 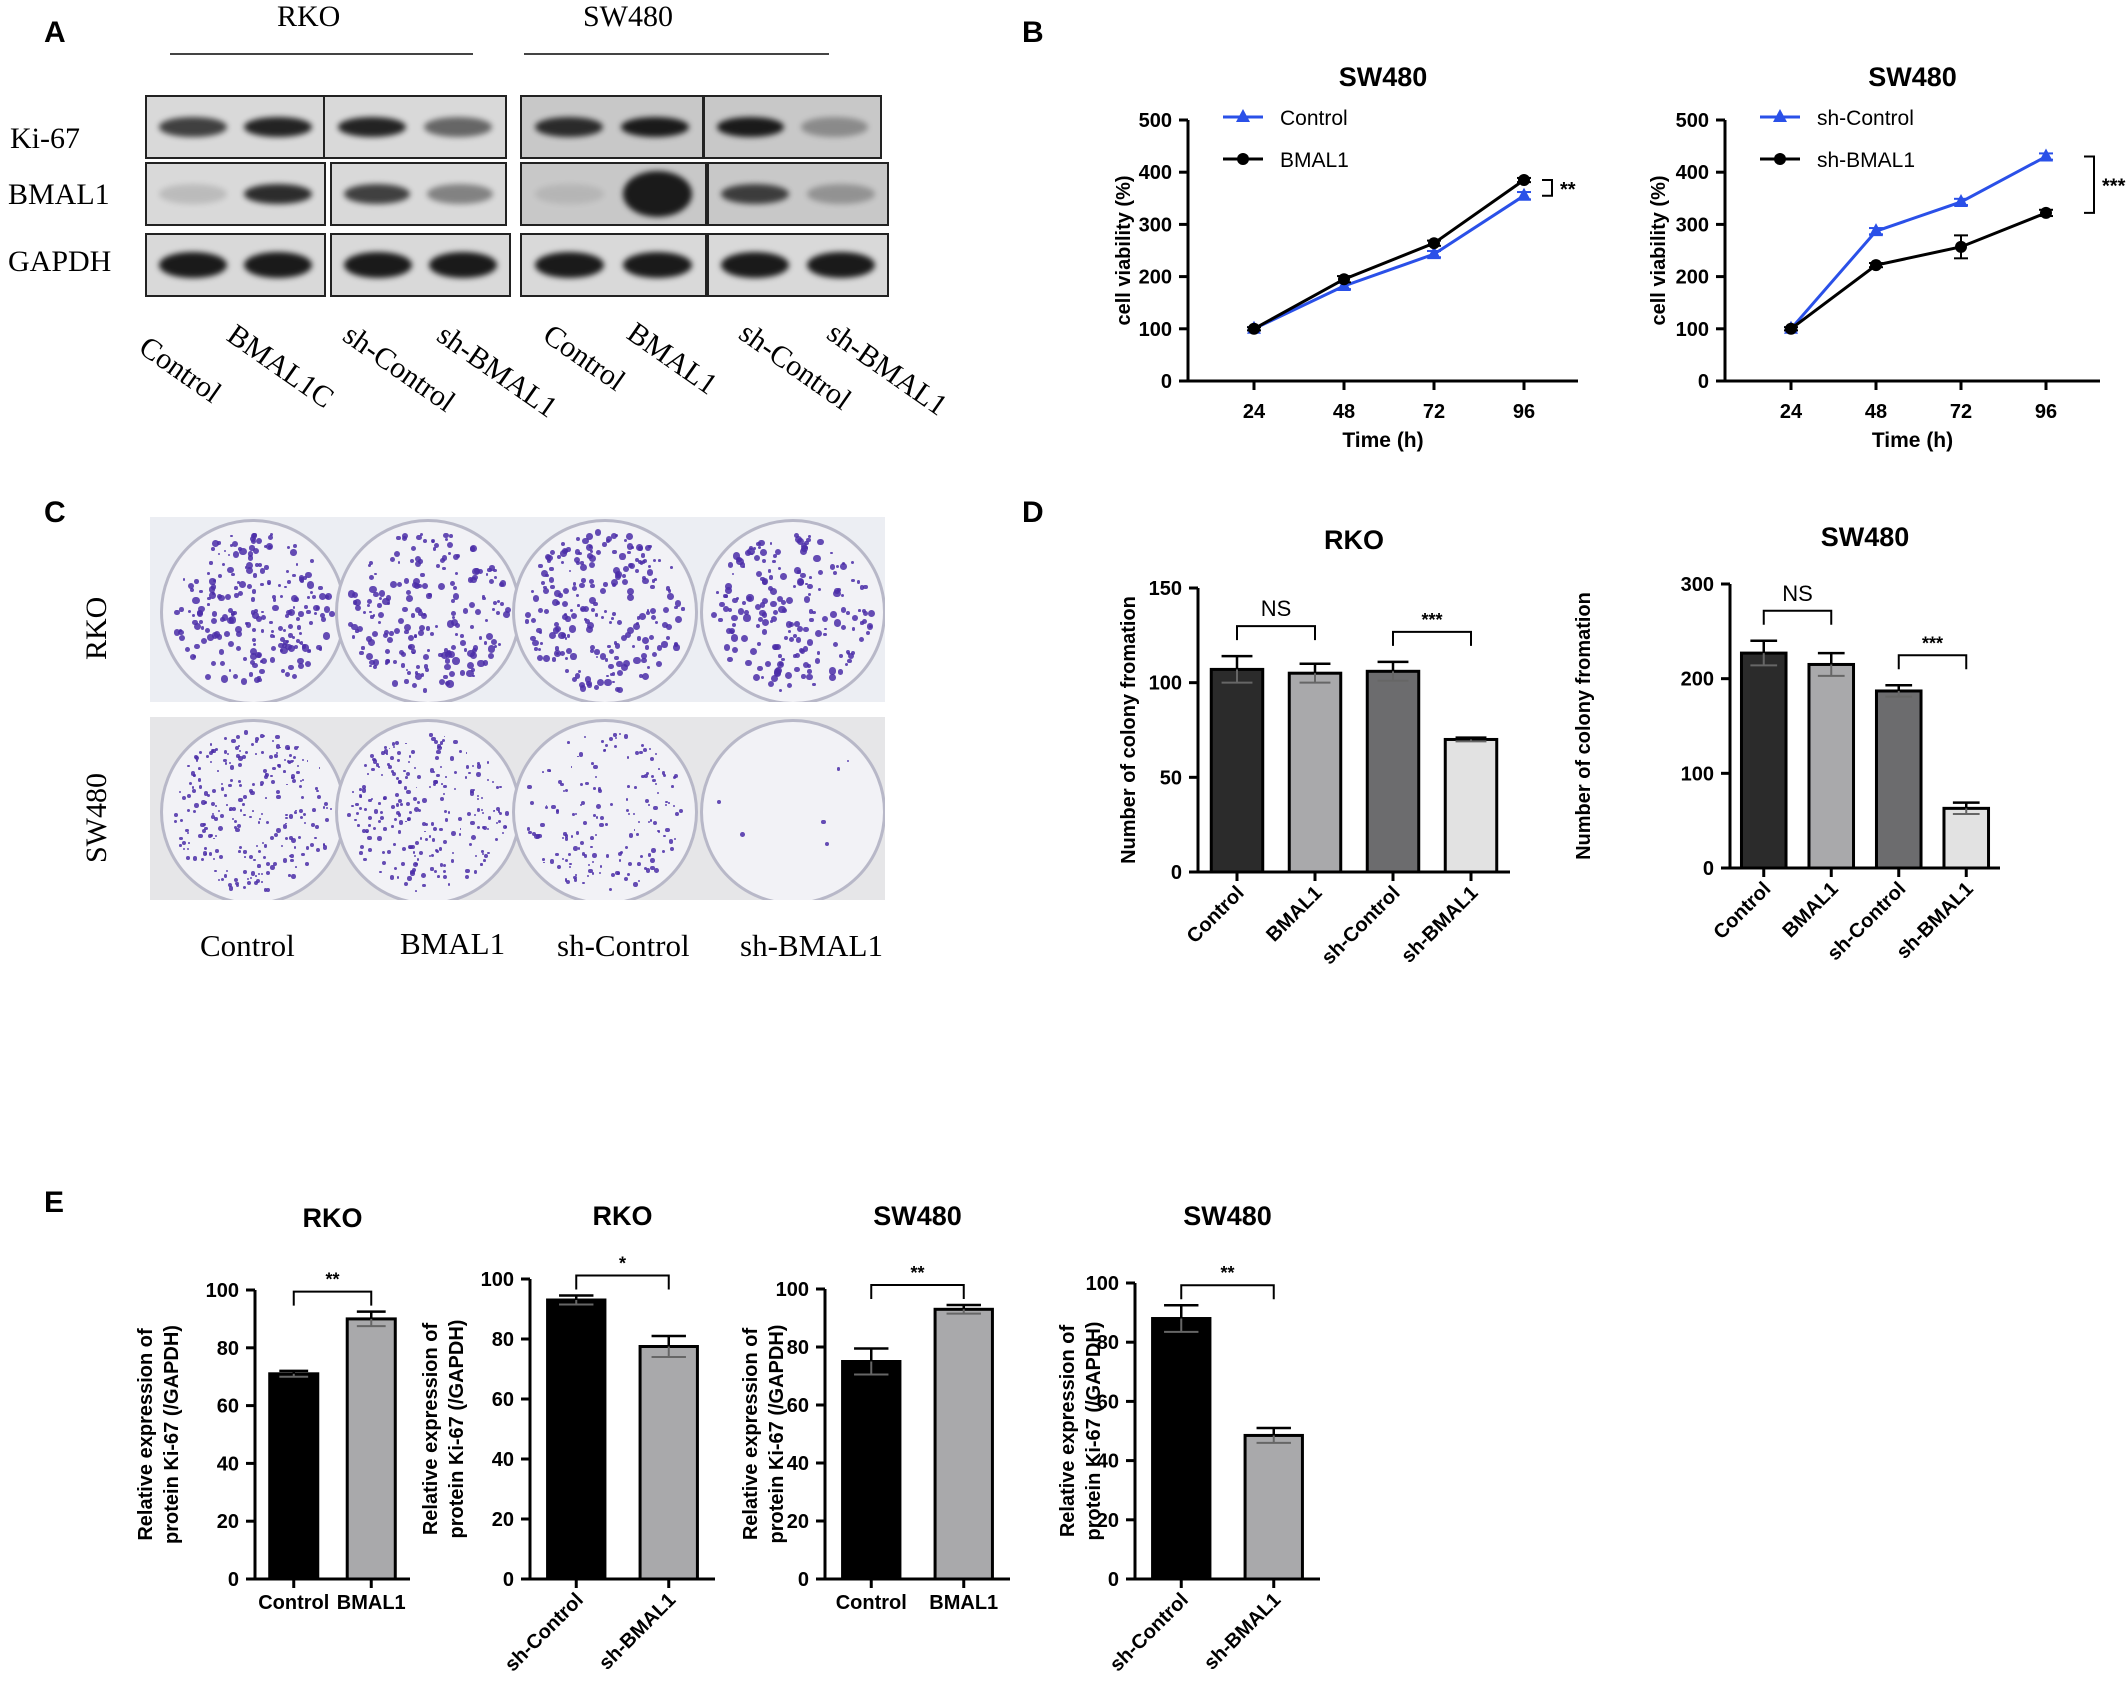 What do you see at coordinates (676, 54) in the screenshot?
I see `sw480-divider-line` at bounding box center [676, 54].